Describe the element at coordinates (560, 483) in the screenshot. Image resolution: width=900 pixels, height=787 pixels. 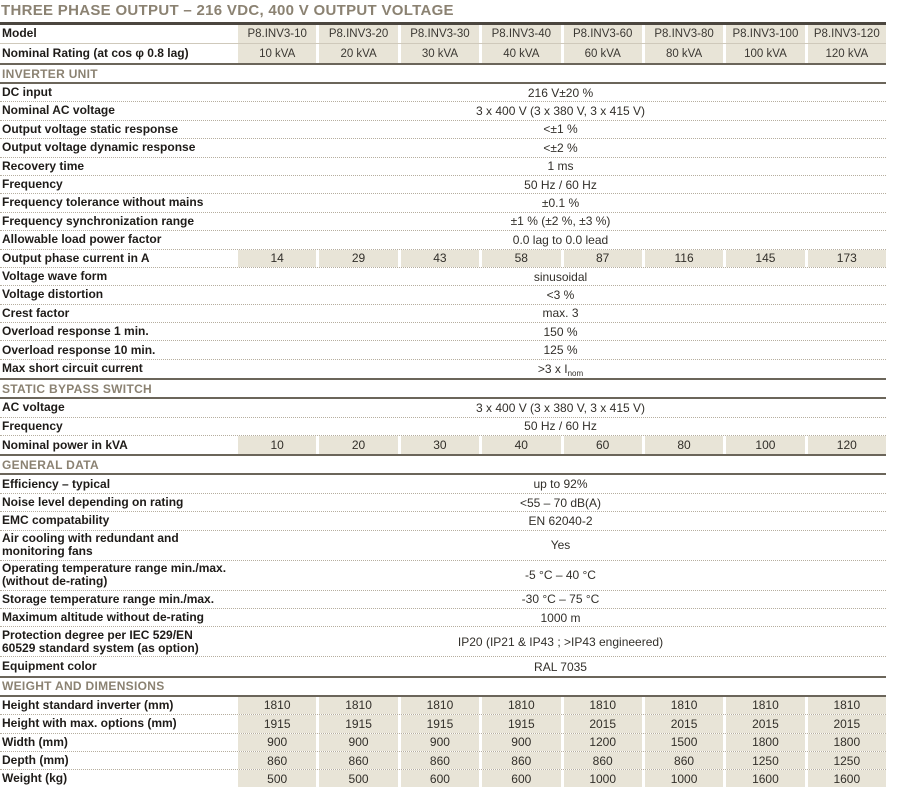
I see `row-value: up to 92%` at that location.